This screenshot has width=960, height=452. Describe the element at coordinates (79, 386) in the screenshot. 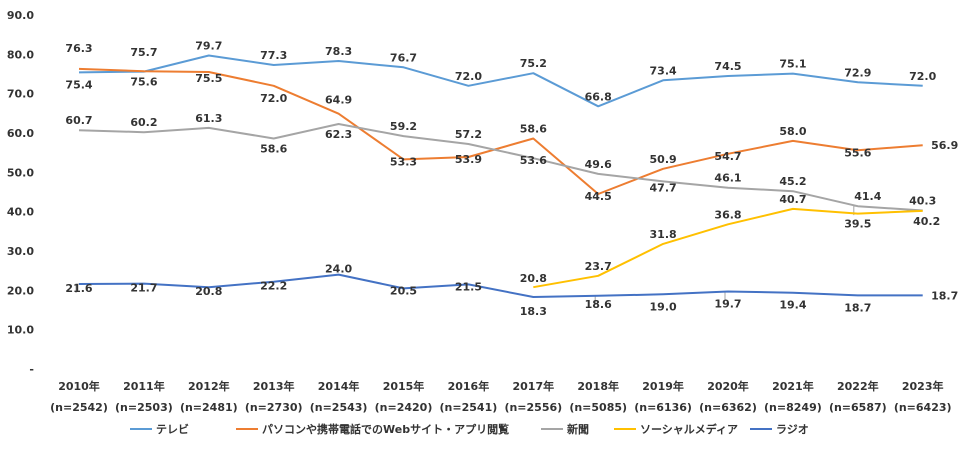

I see `x-category-label: 2010年` at that location.